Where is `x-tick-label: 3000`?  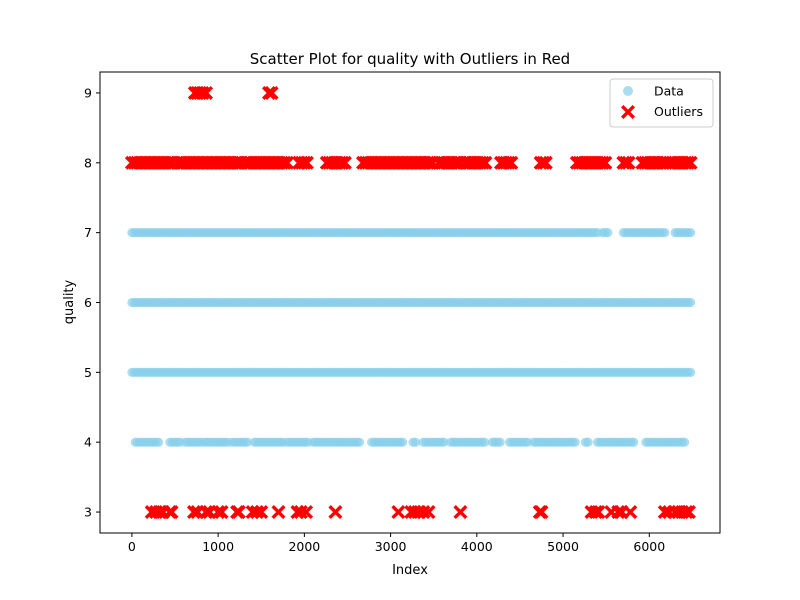
x-tick-label: 3000 is located at coordinates (391, 546).